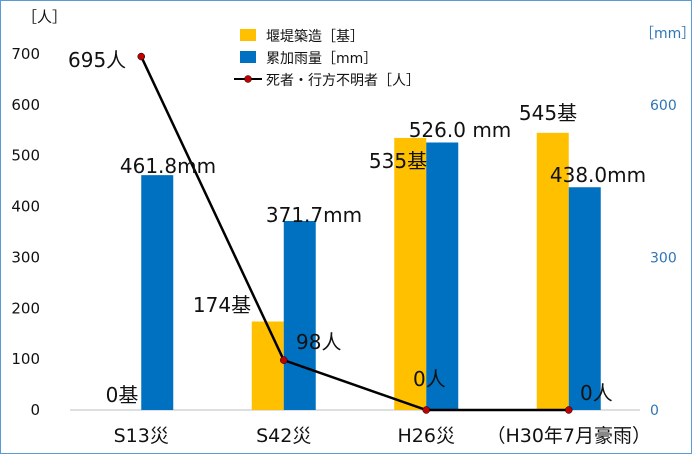  Describe the element at coordinates (398, 161) in the screenshot. I see `dam-data-label: 535基` at that location.